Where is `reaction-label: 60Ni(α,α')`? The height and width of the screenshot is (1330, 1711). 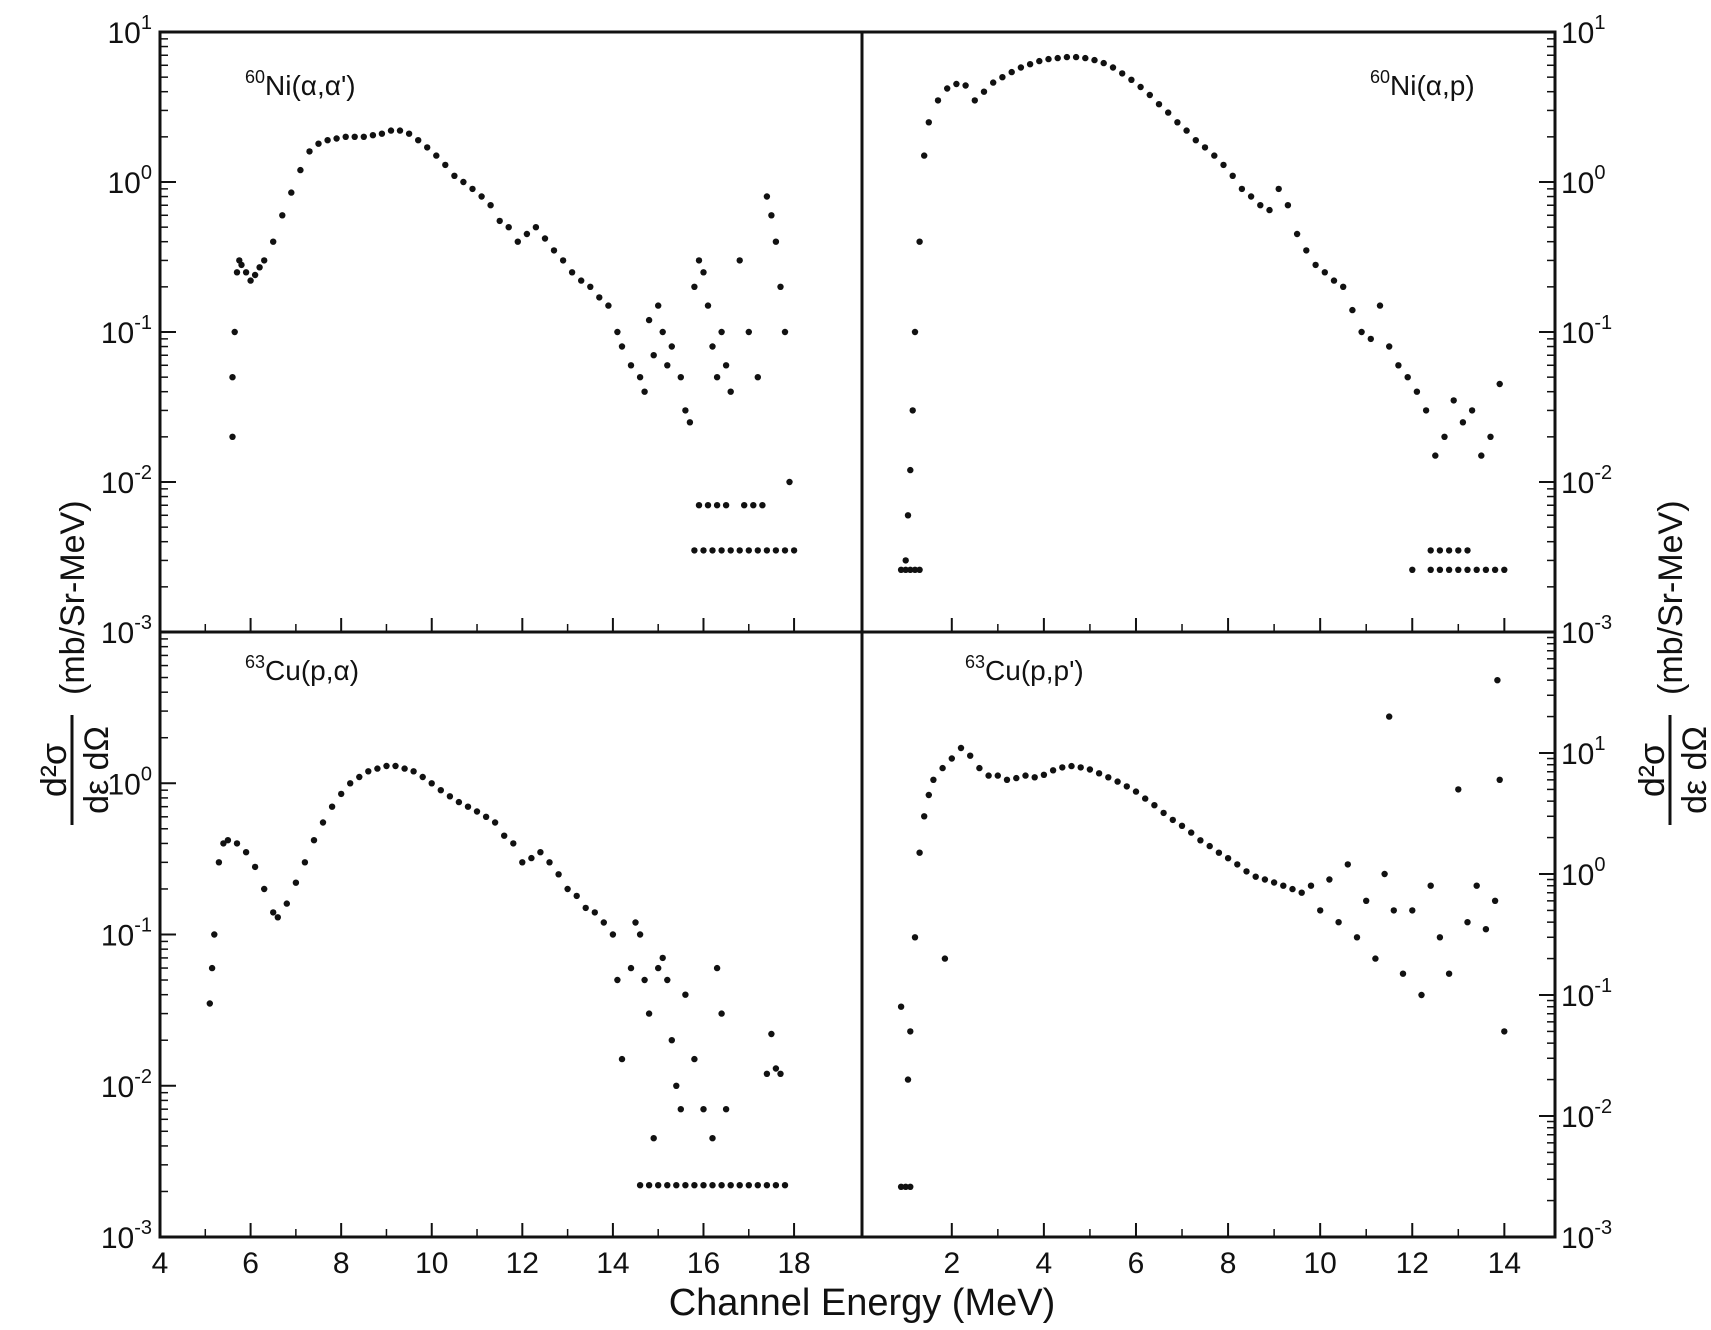
reaction-label: 60Ni(α,α') is located at coordinates (300, 84).